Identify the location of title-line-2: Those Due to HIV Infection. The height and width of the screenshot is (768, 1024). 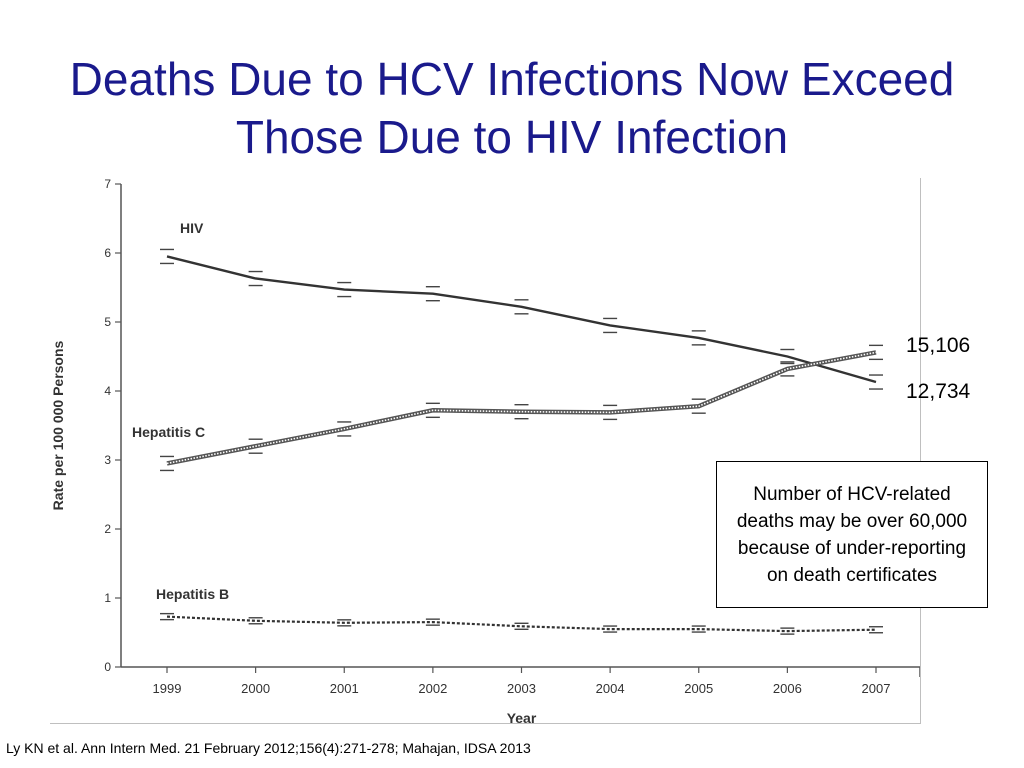
(512, 137).